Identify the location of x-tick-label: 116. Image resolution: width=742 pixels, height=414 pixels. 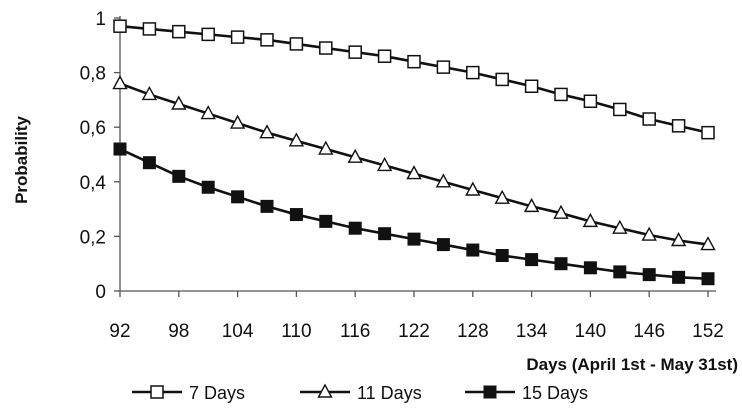
(355, 331).